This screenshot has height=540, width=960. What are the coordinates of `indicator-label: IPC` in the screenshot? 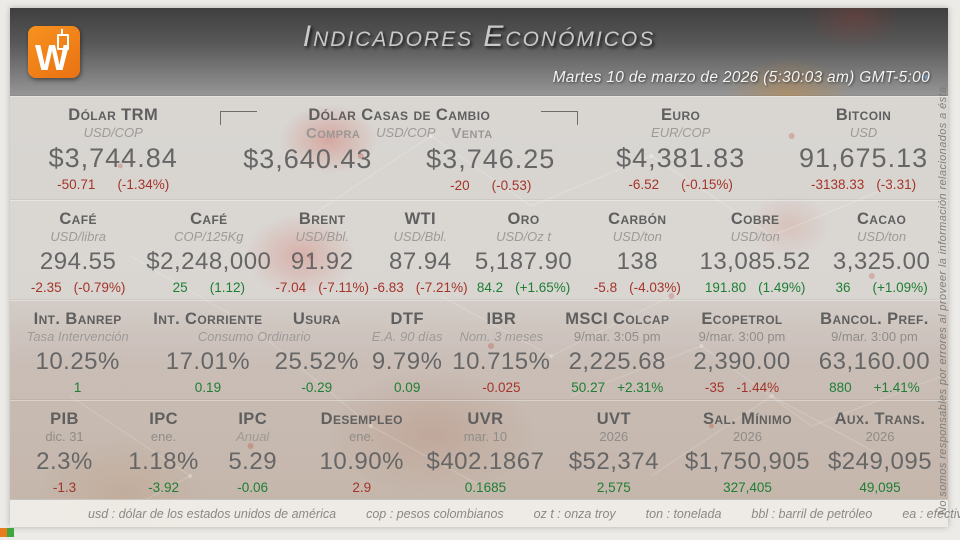 It's located at (253, 419).